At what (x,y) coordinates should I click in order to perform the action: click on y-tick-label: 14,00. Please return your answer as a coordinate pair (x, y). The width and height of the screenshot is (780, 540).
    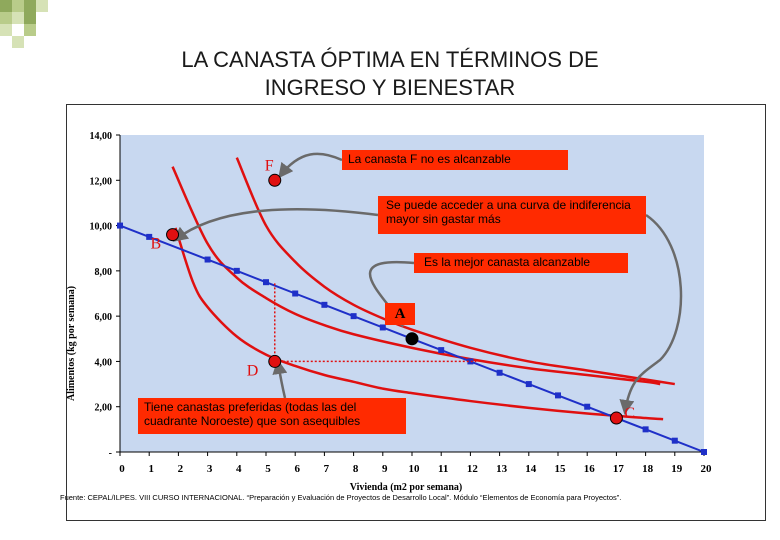
    Looking at the image, I should click on (101, 136).